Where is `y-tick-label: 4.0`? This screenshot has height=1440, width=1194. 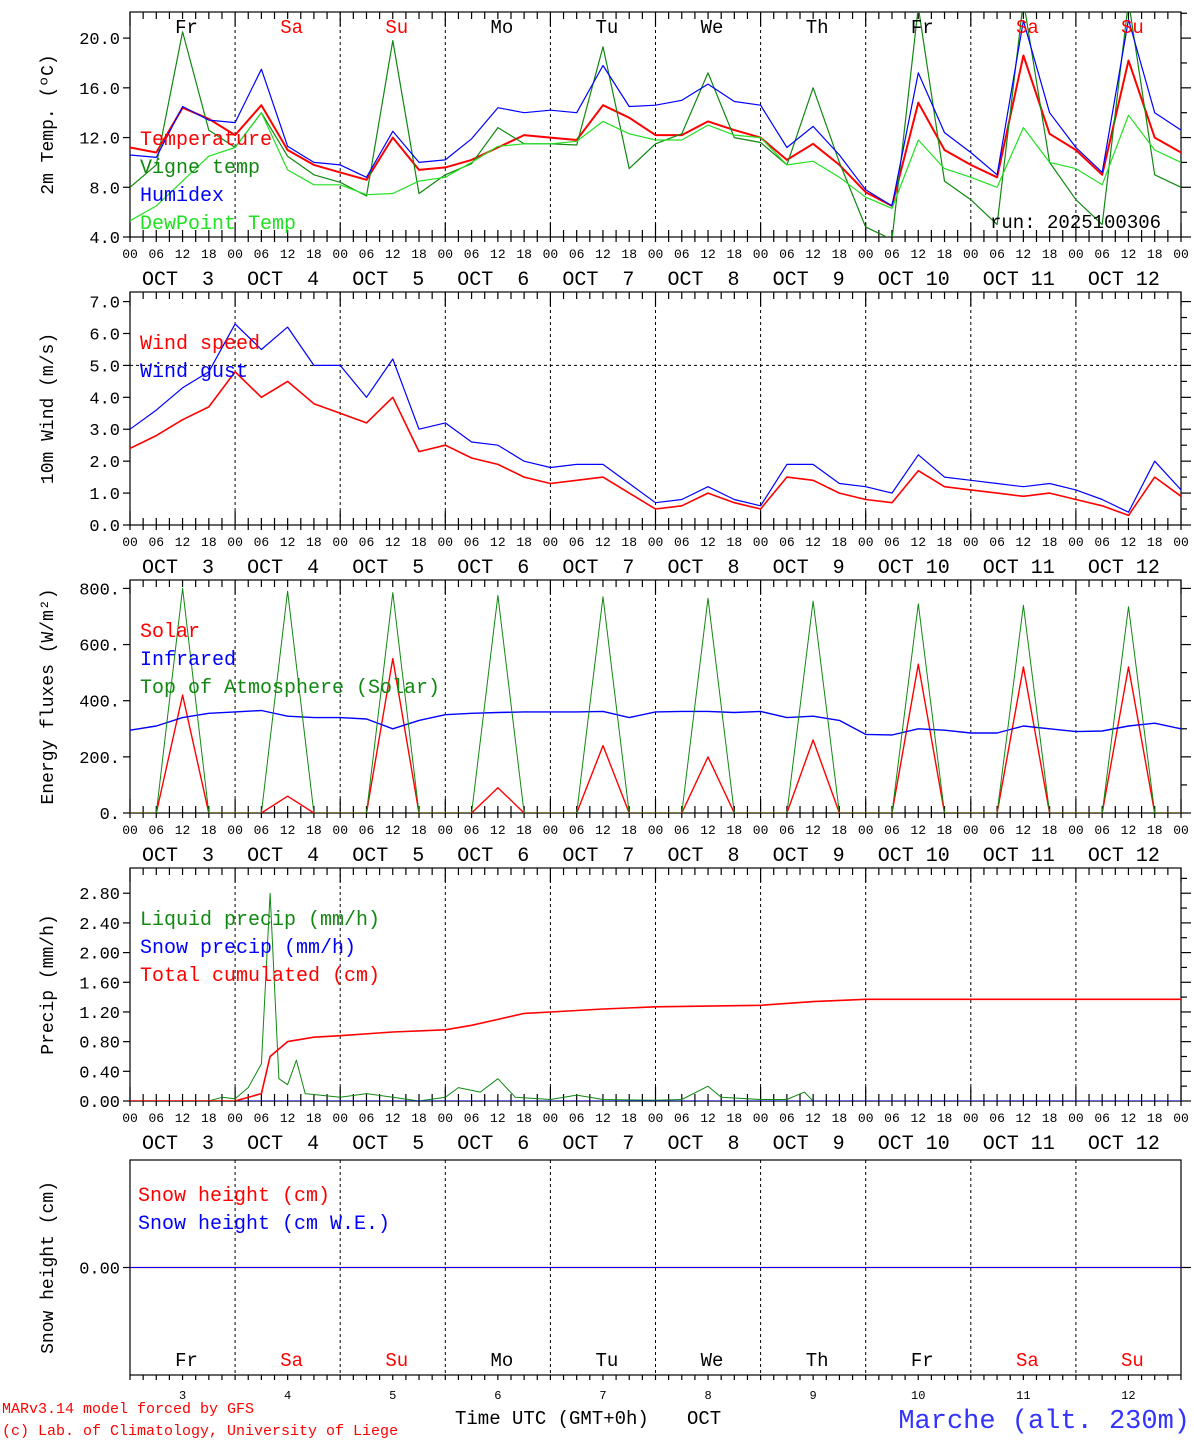
y-tick-label: 4.0 is located at coordinates (104, 239).